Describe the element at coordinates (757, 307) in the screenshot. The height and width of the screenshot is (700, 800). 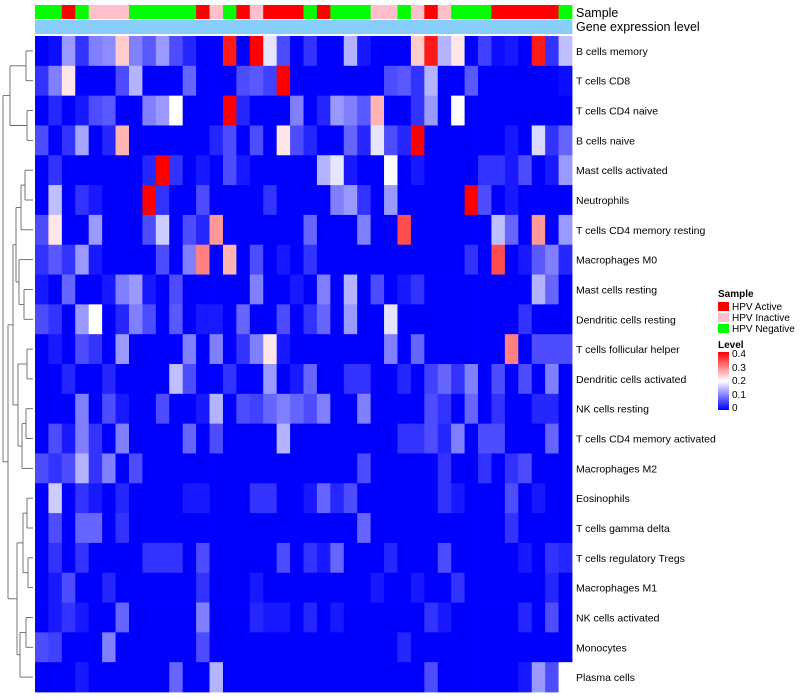
I see `legend-label-hpv-active: HPV Active` at that location.